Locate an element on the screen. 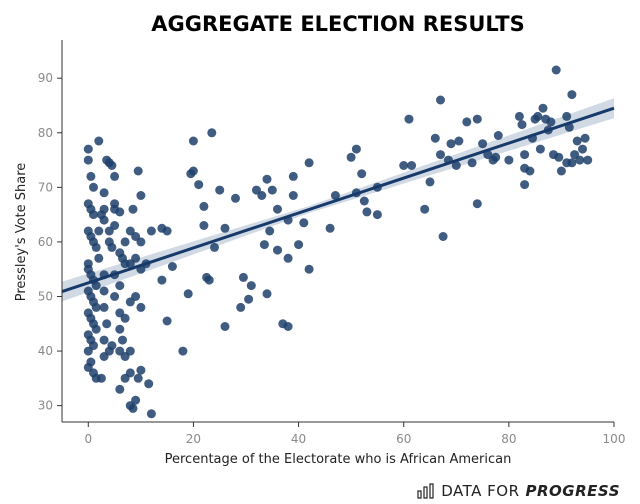 This screenshot has height=504, width=640. y-tick-label: 30 is located at coordinates (45, 406).